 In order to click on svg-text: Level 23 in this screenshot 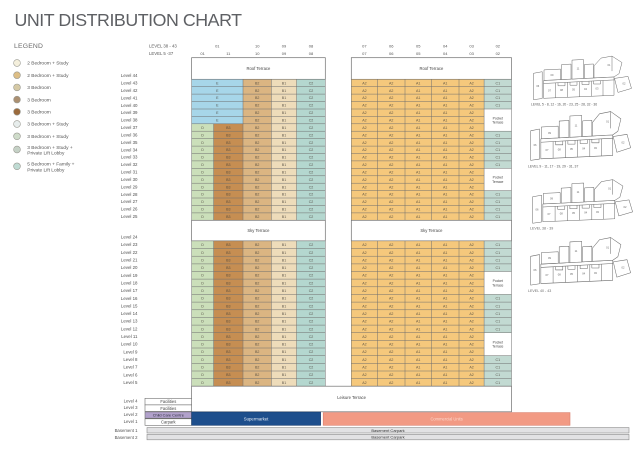, I will do `click(129, 244)`.